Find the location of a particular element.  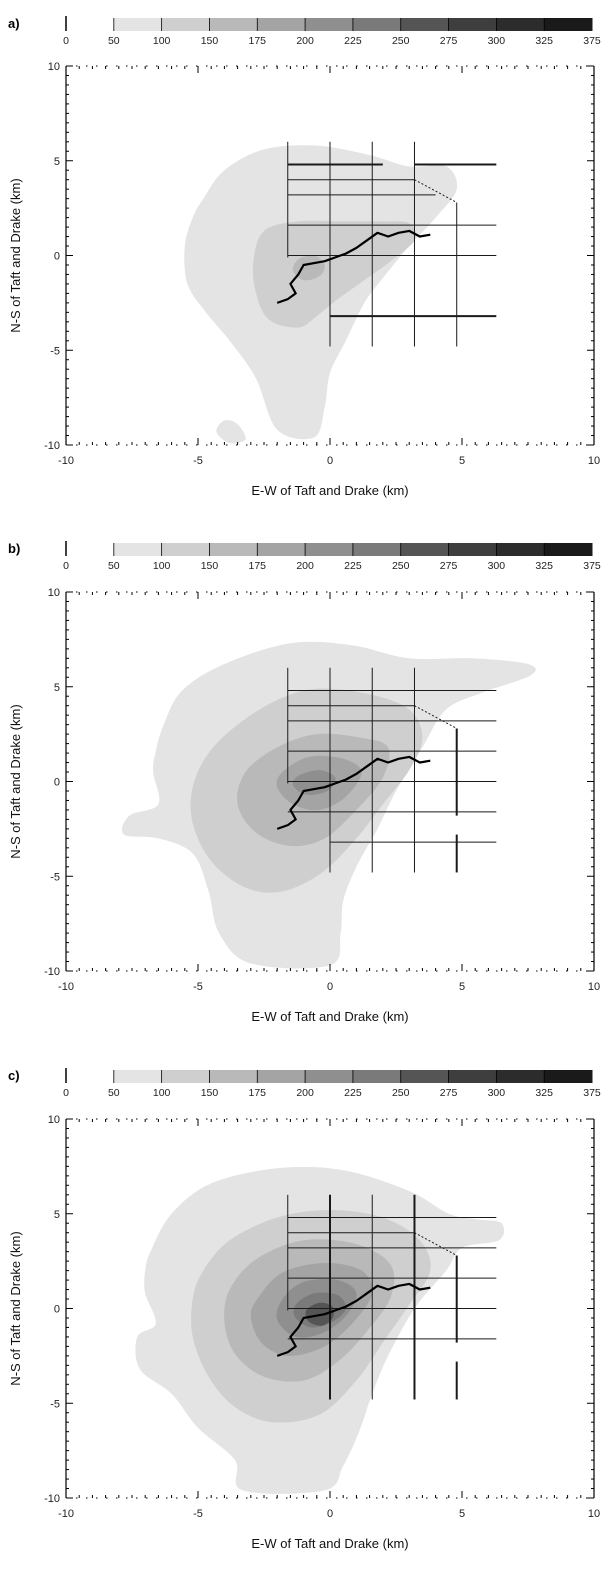

panel-label: b) is located at coordinates (14, 548).